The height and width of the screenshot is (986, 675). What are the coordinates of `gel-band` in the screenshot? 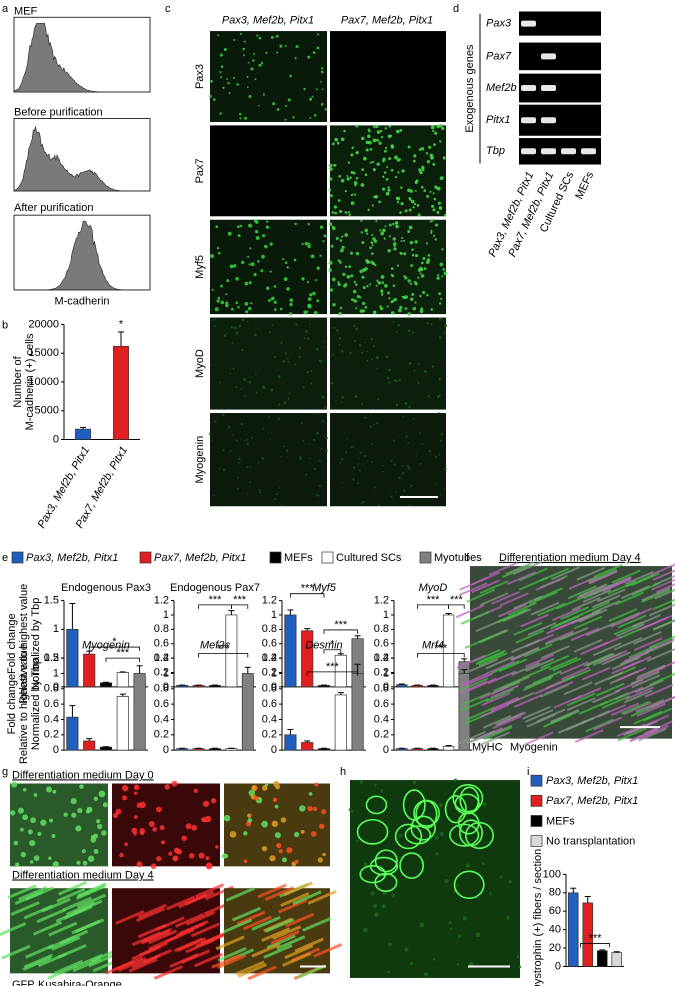 It's located at (548, 151).